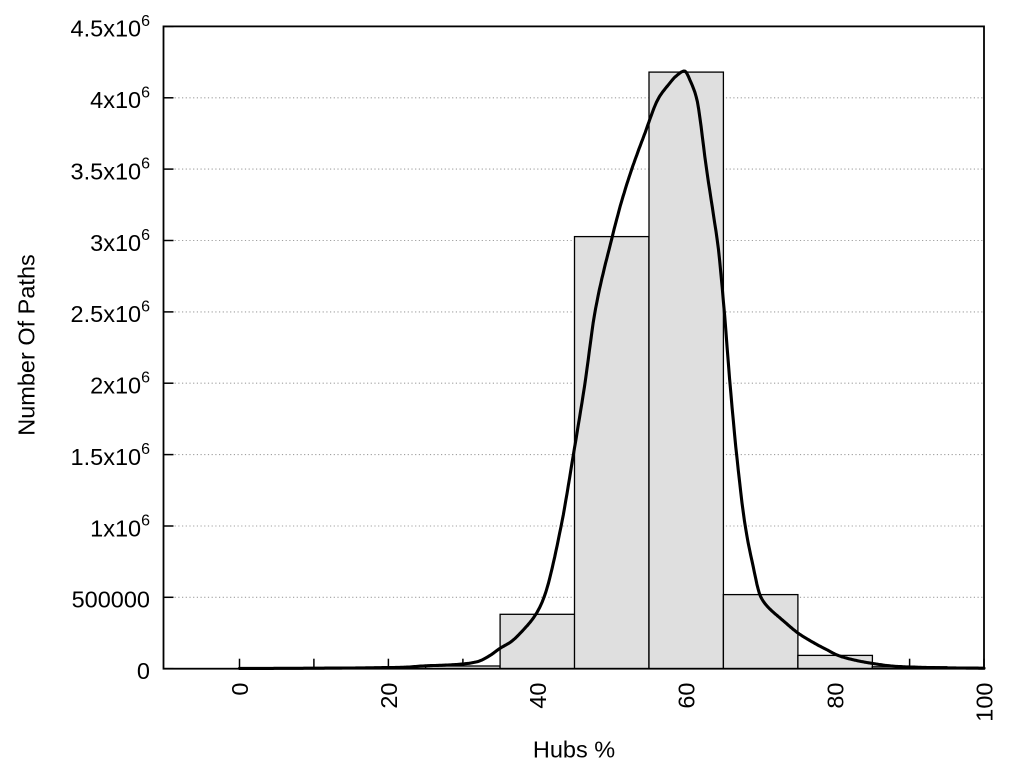  I want to click on svg-text: 20, so click(389, 696).